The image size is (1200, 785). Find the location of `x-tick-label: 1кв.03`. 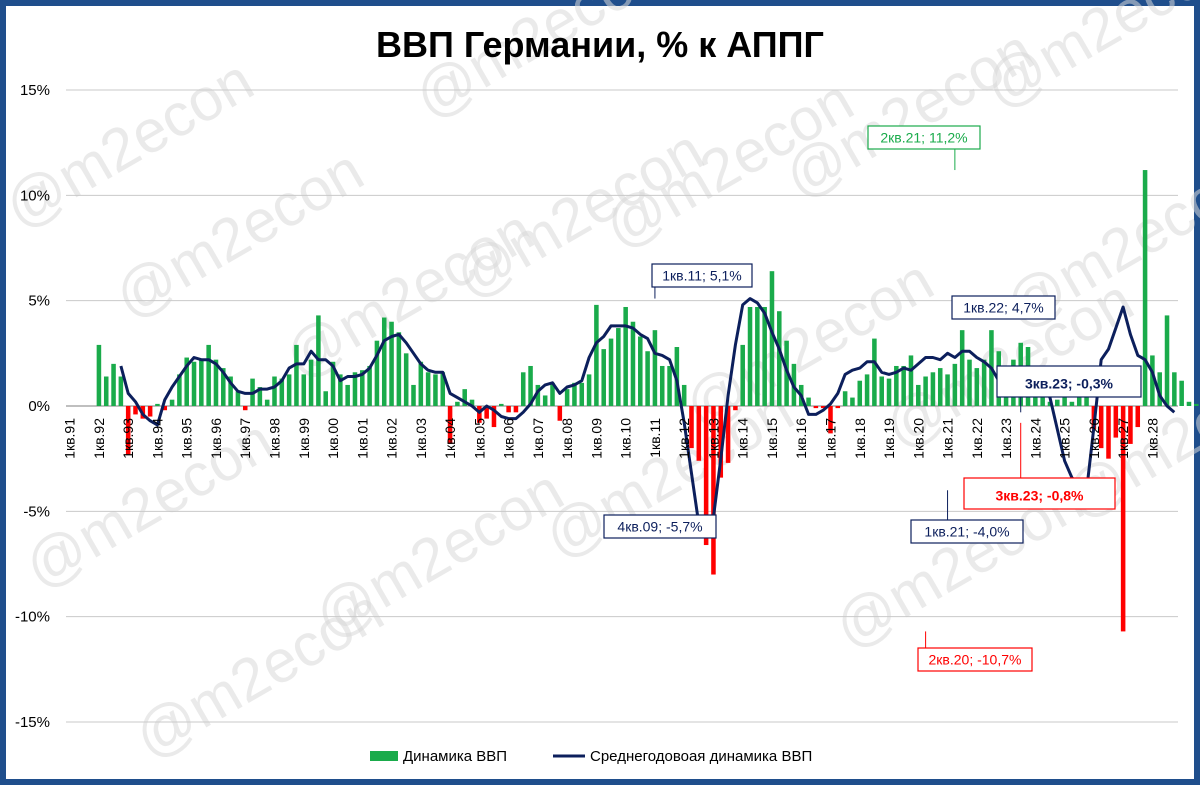

x-tick-label: 1кв.03 is located at coordinates (421, 438).